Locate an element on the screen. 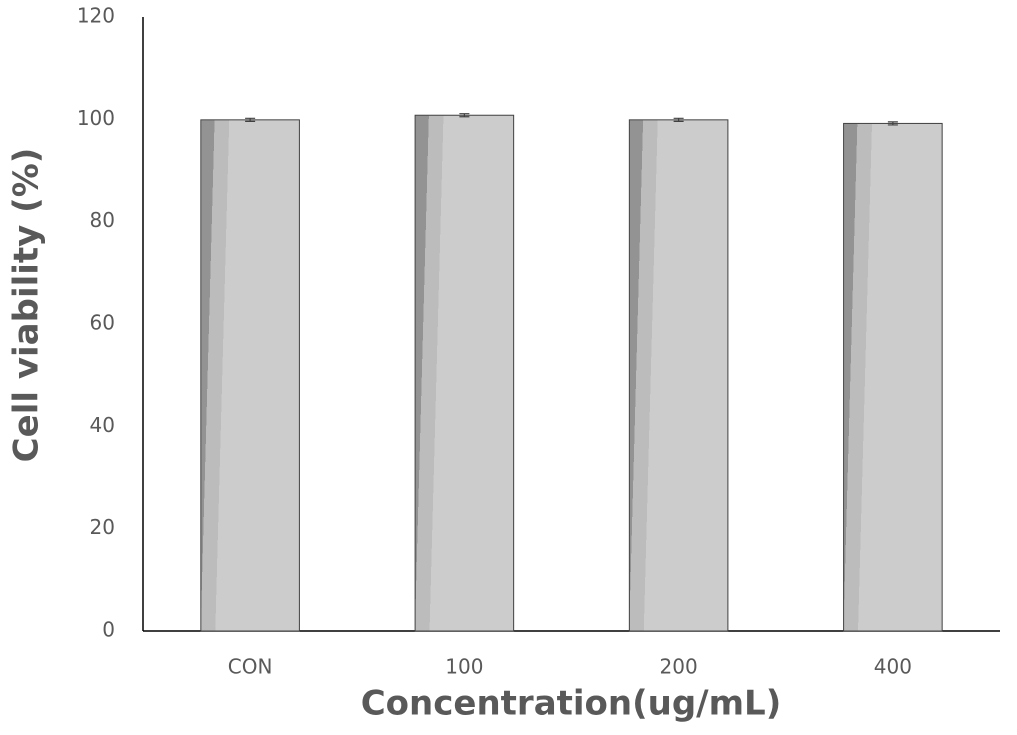  y-tick-label: 120 is located at coordinates (96, 16).